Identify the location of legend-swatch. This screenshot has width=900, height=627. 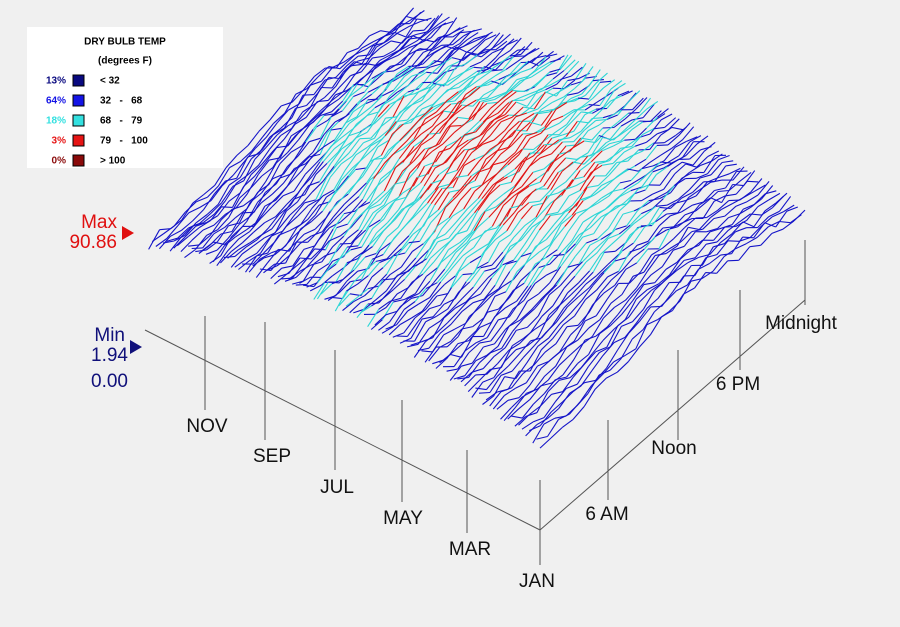
(78, 160).